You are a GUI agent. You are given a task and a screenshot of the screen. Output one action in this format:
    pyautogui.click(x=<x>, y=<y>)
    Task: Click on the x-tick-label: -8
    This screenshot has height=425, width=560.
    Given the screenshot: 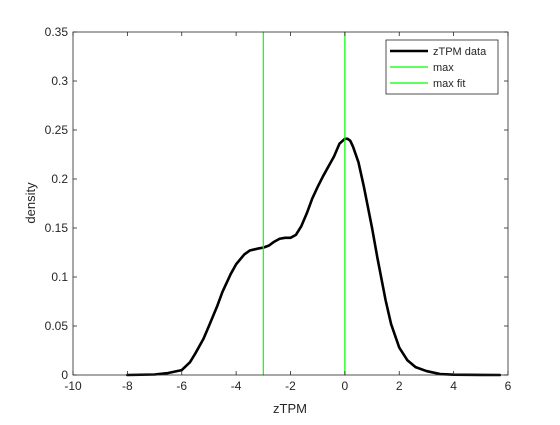 What is the action you would take?
    pyautogui.click(x=127, y=386)
    